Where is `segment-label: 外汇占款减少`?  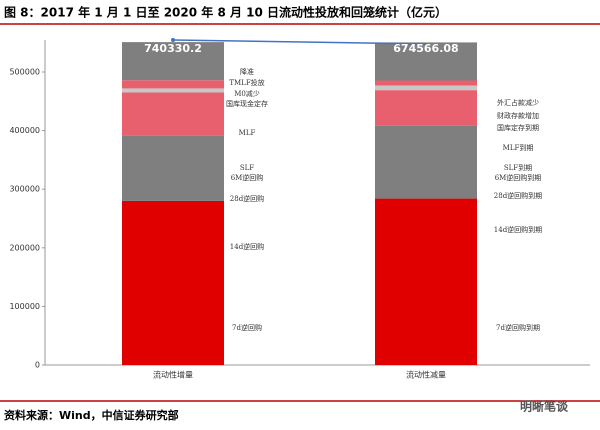
segment-label: 外汇占款减少 is located at coordinates (518, 102).